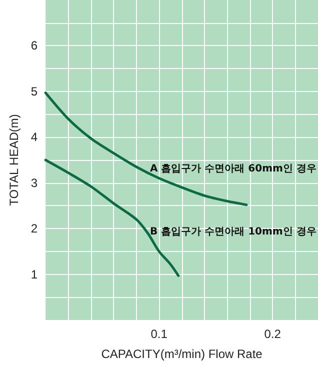  I want to click on y-tick-label: 4, so click(34, 137).